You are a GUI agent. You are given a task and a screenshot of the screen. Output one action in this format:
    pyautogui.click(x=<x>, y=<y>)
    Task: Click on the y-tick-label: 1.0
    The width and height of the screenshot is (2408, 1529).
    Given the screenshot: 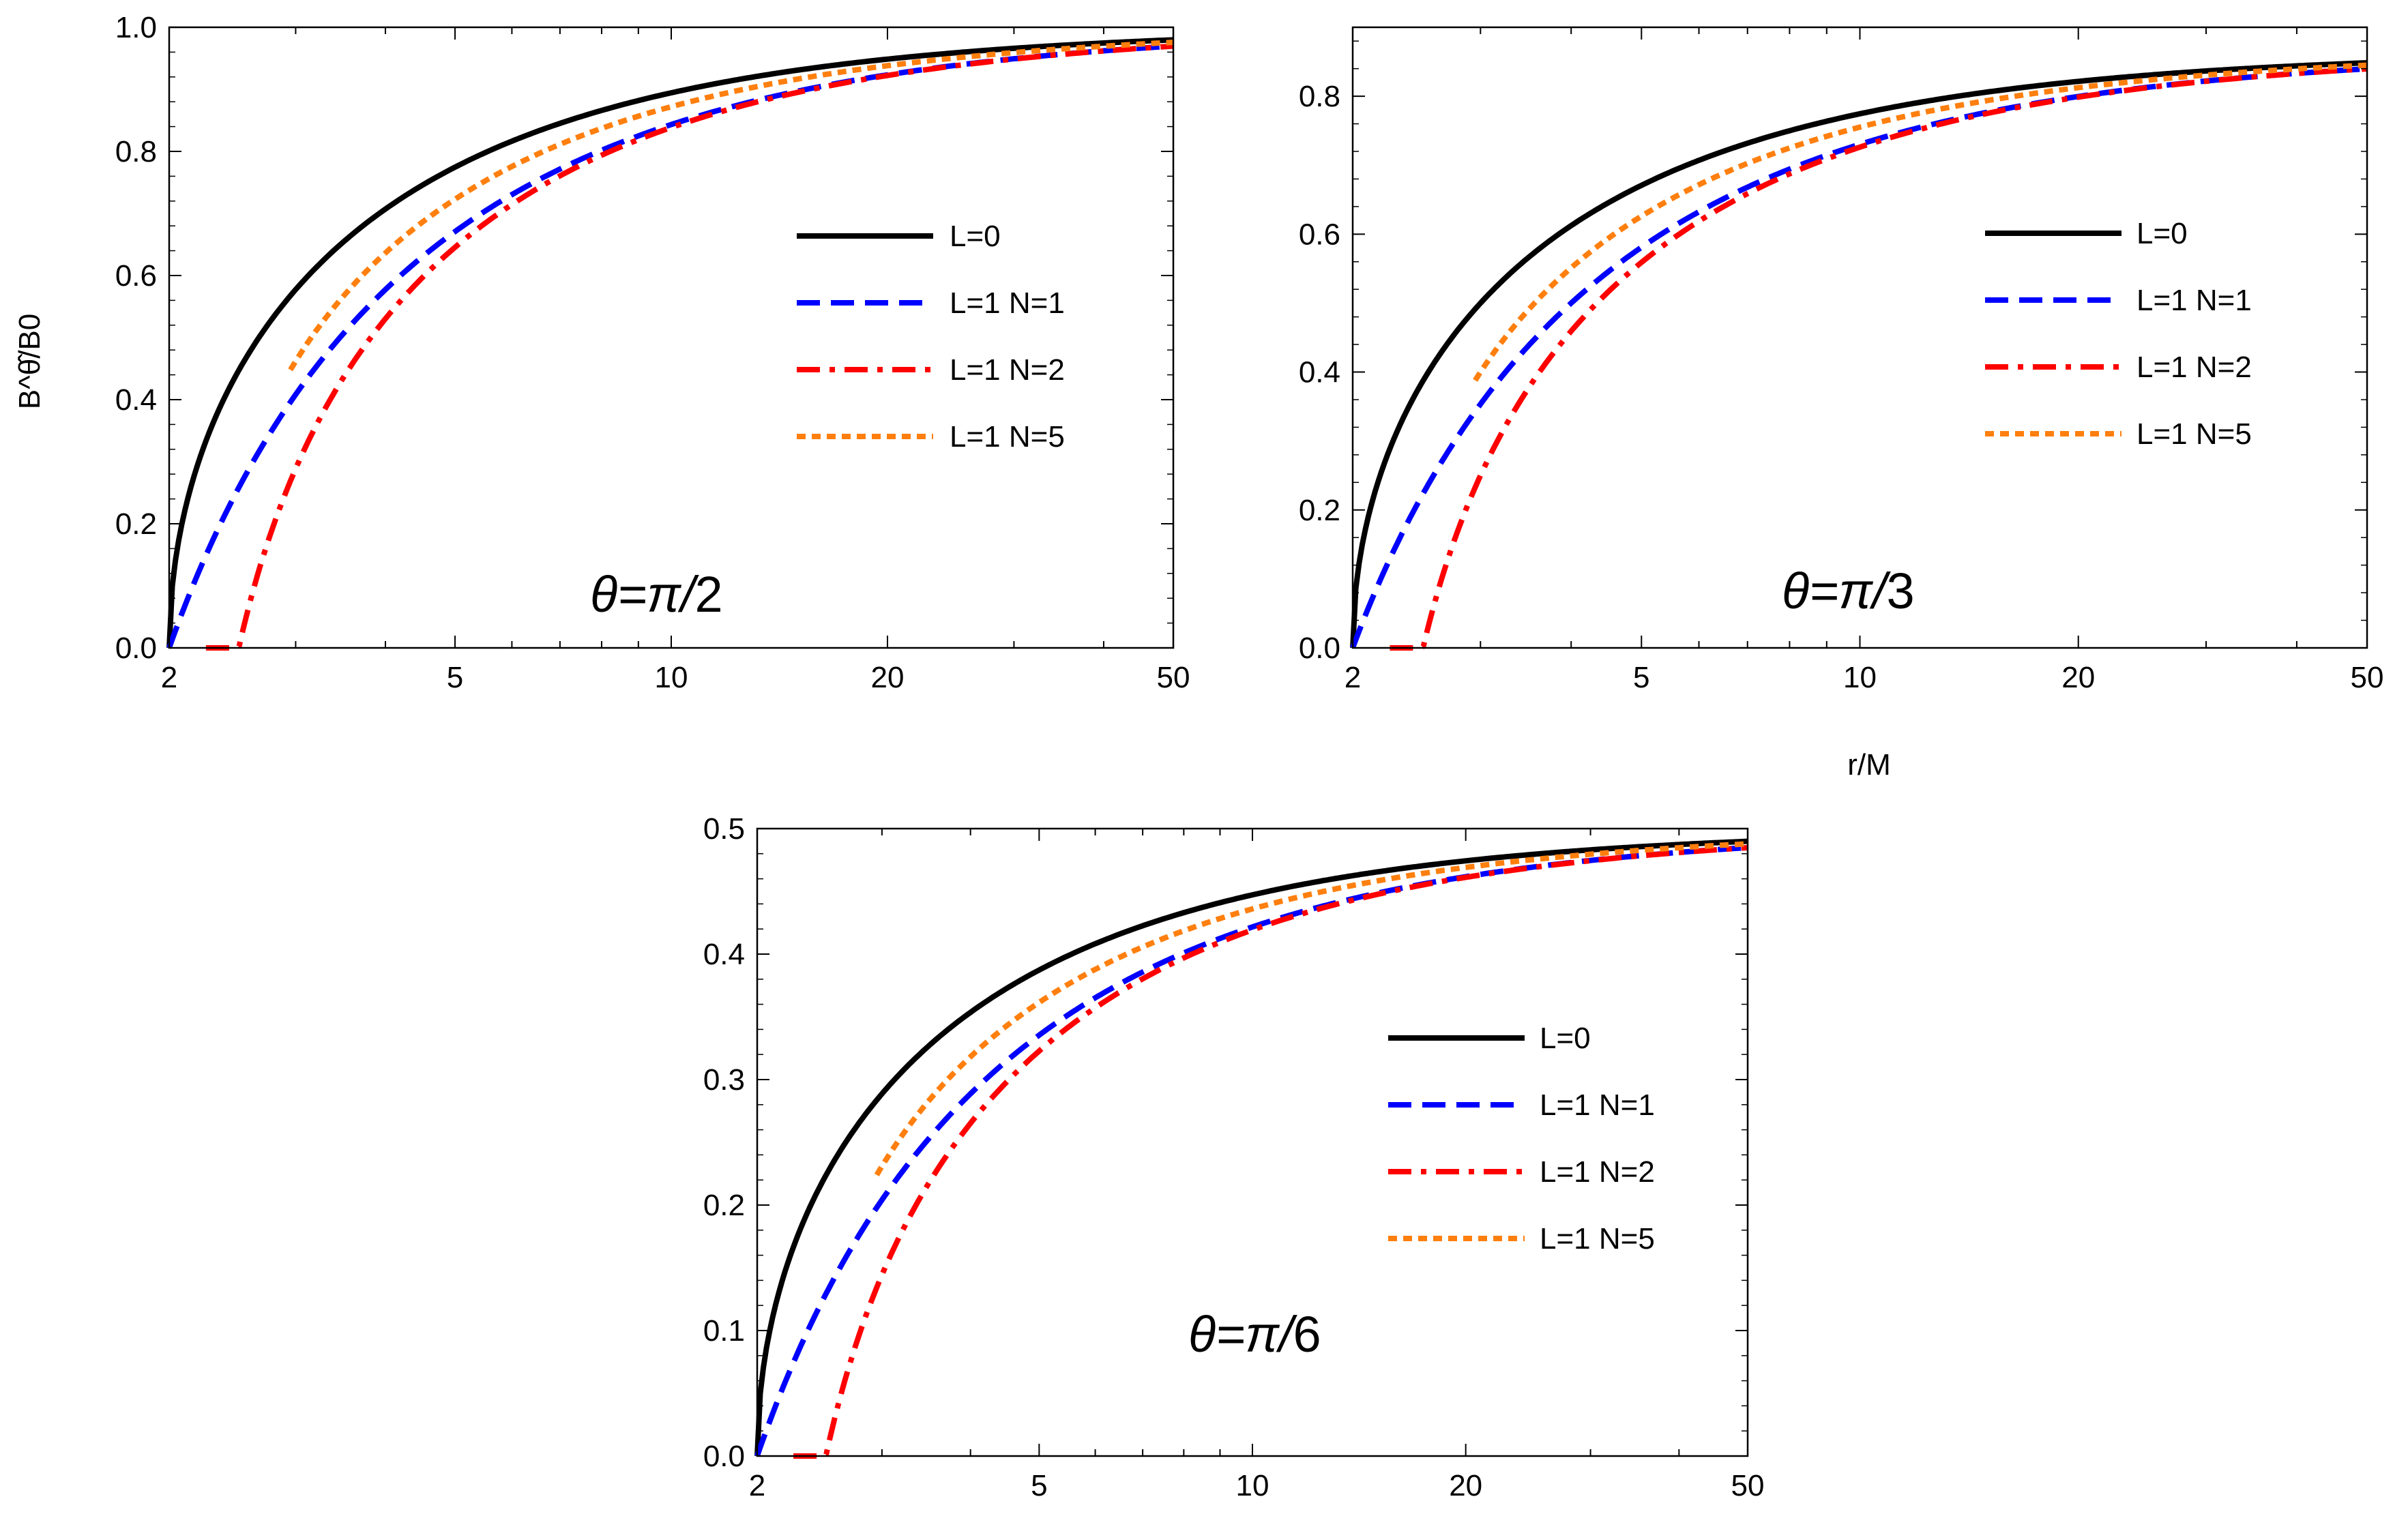 What is the action you would take?
    pyautogui.click(x=136, y=27)
    